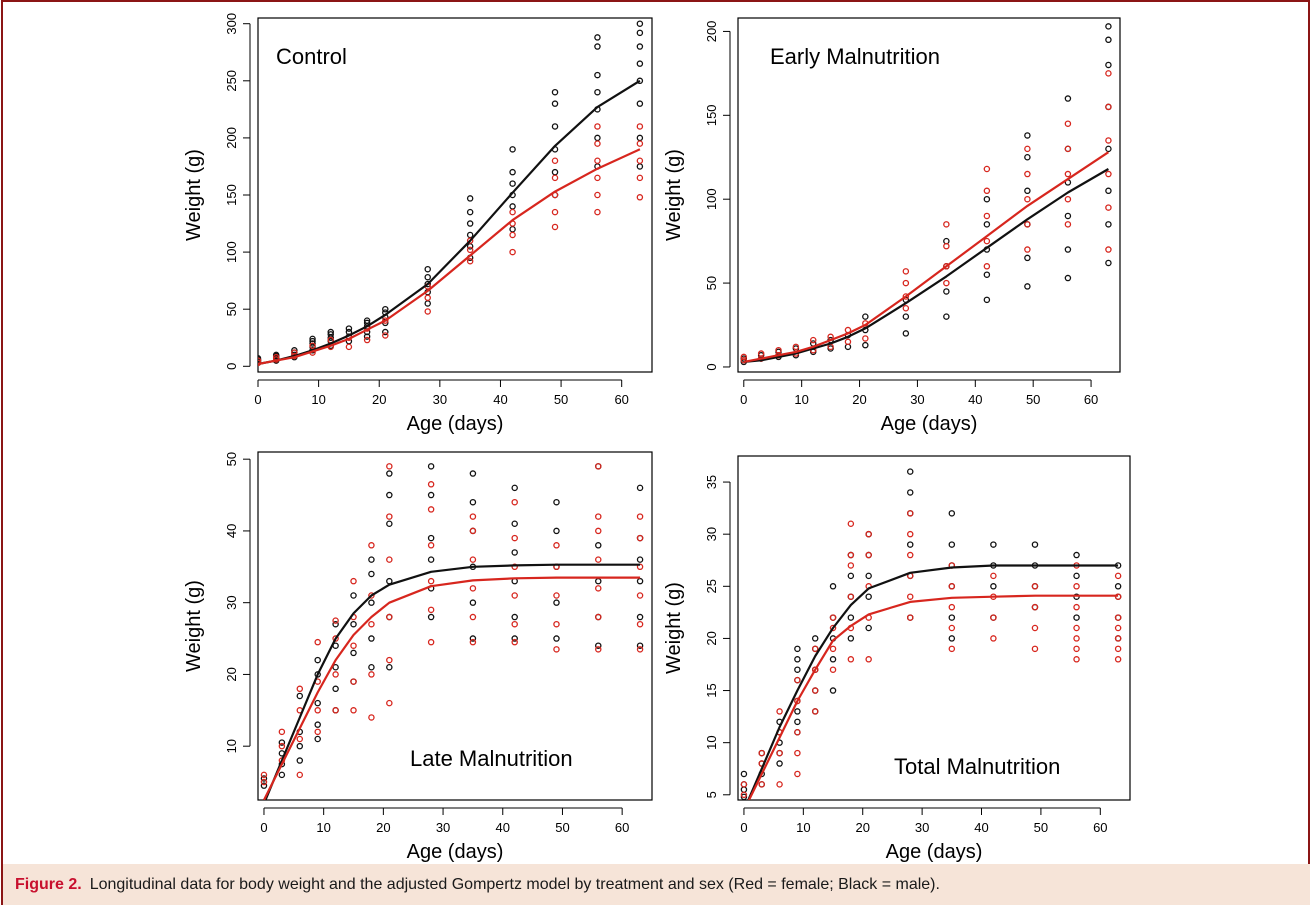 Image resolution: width=1313 pixels, height=907 pixels. Describe the element at coordinates (711, 199) in the screenshot. I see `y-tick-label: 100` at that location.